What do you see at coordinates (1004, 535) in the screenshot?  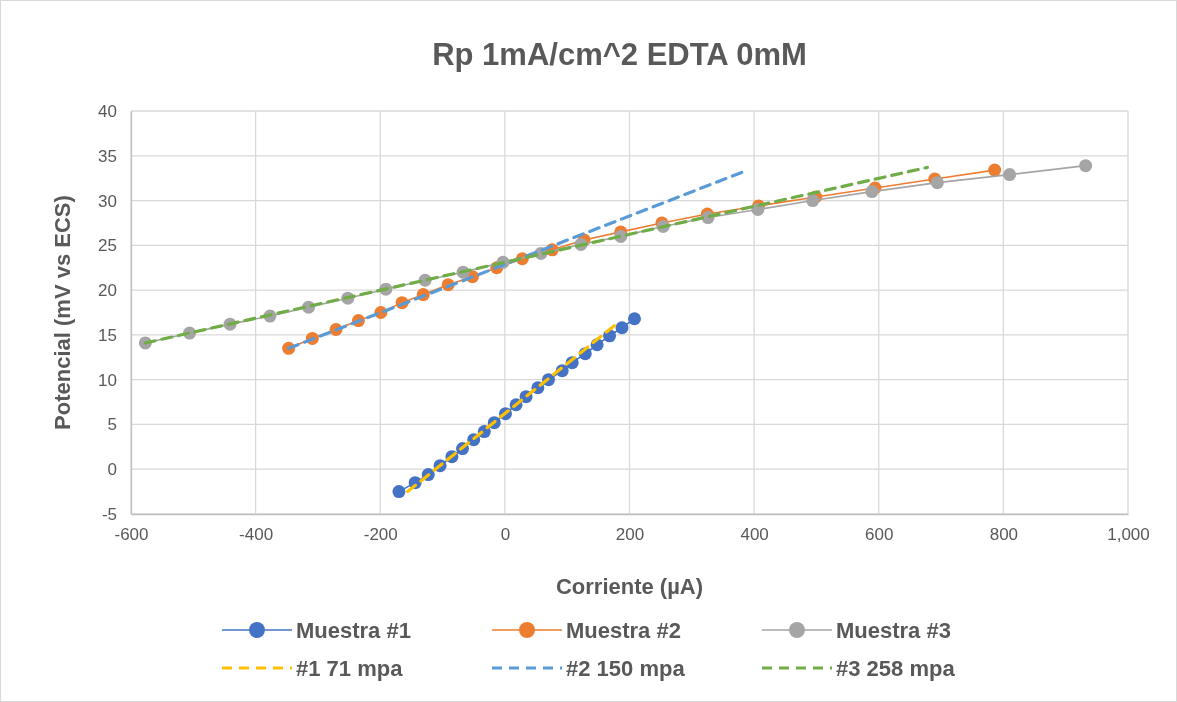 I see `x-tick-label: 800` at bounding box center [1004, 535].